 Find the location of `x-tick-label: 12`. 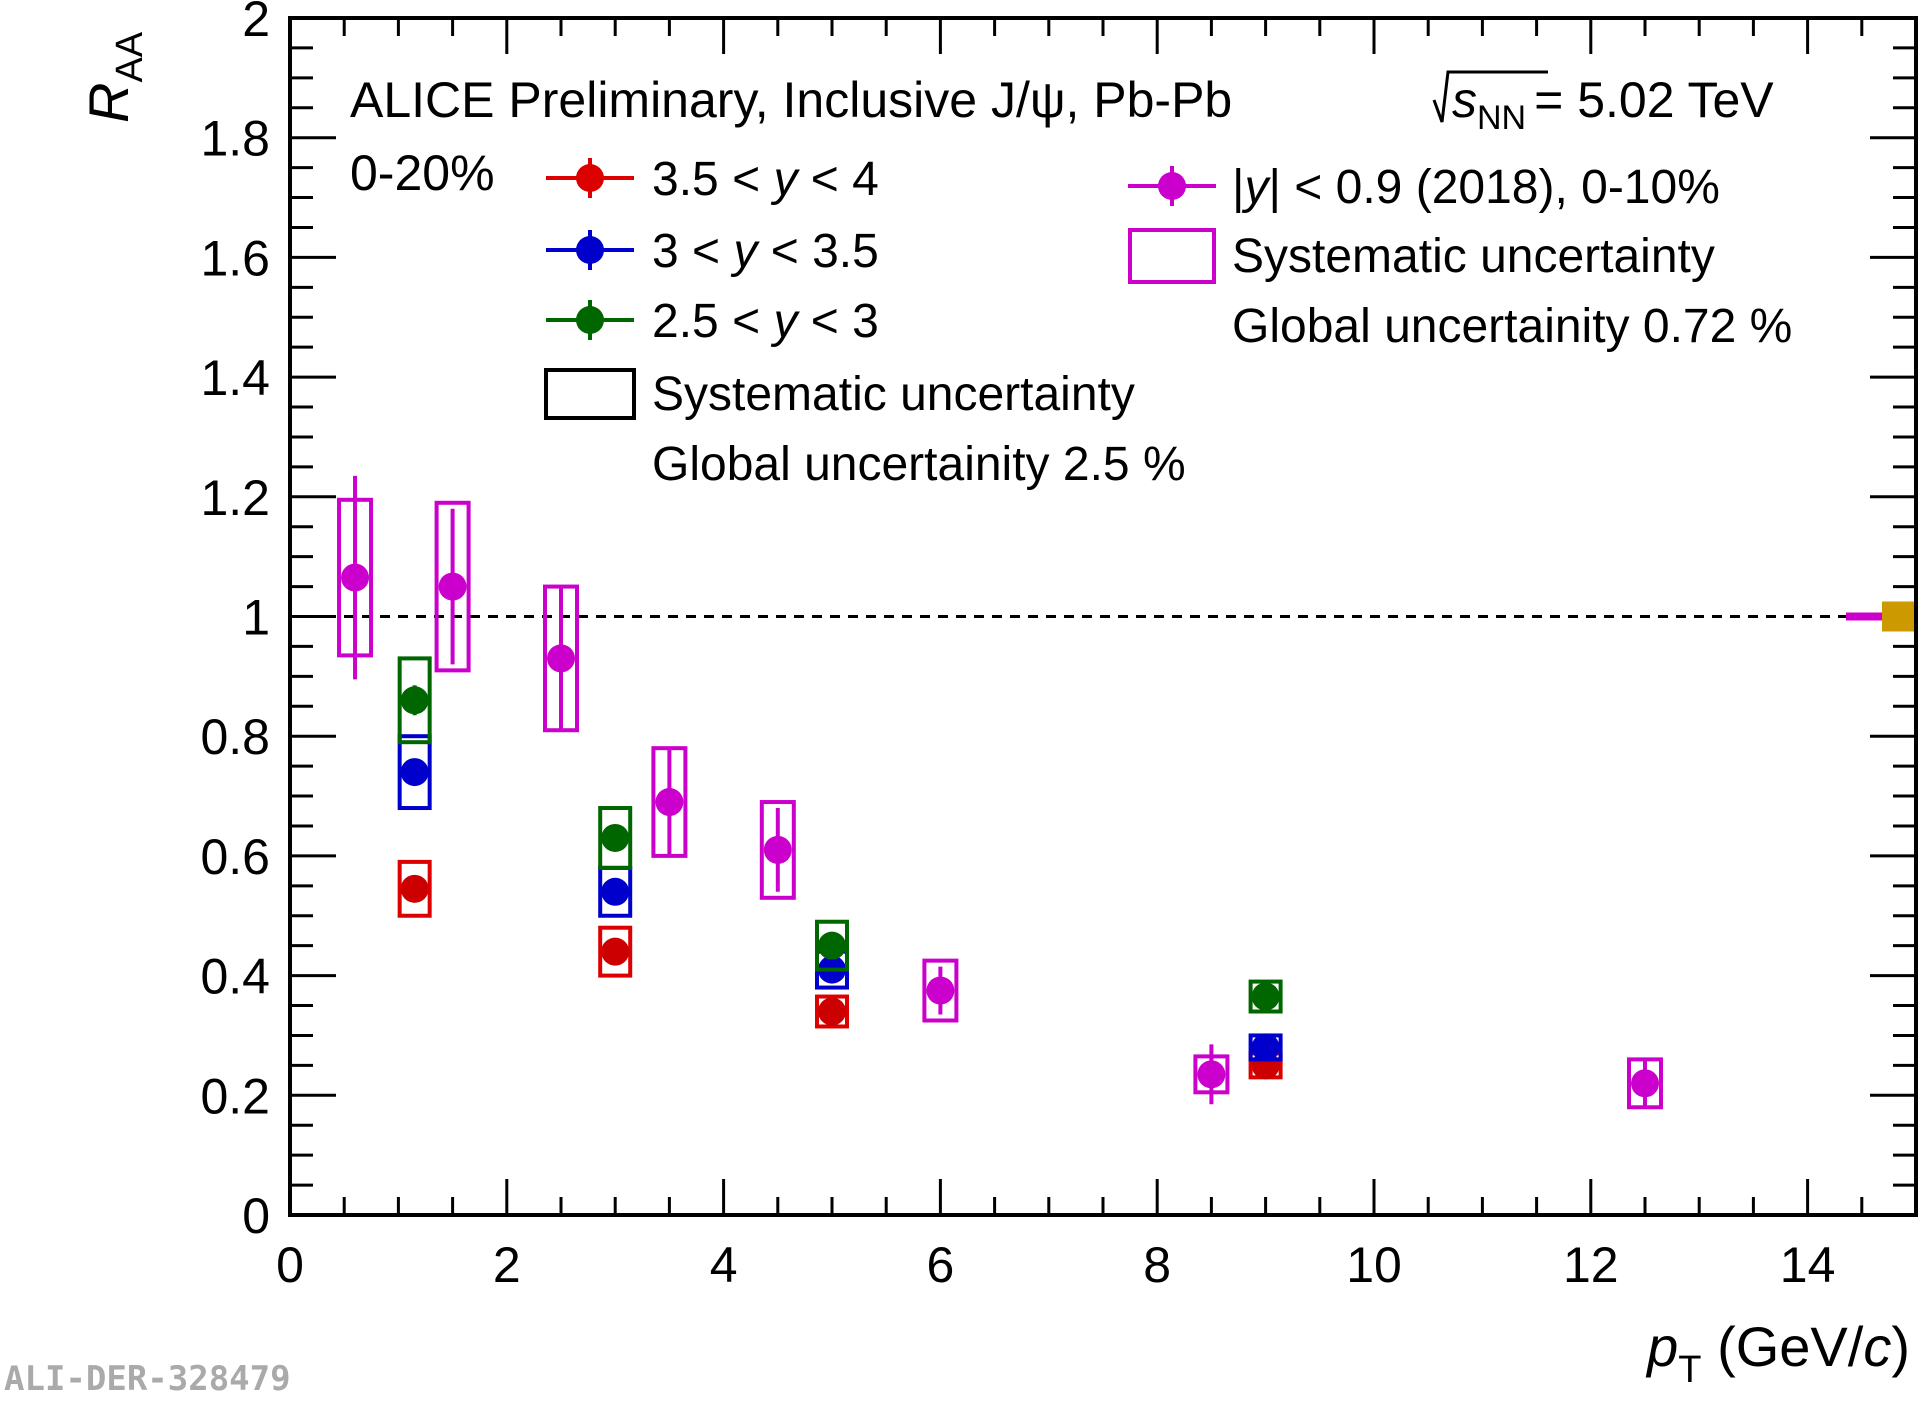

x-tick-label: 12 is located at coordinates (1591, 1265).